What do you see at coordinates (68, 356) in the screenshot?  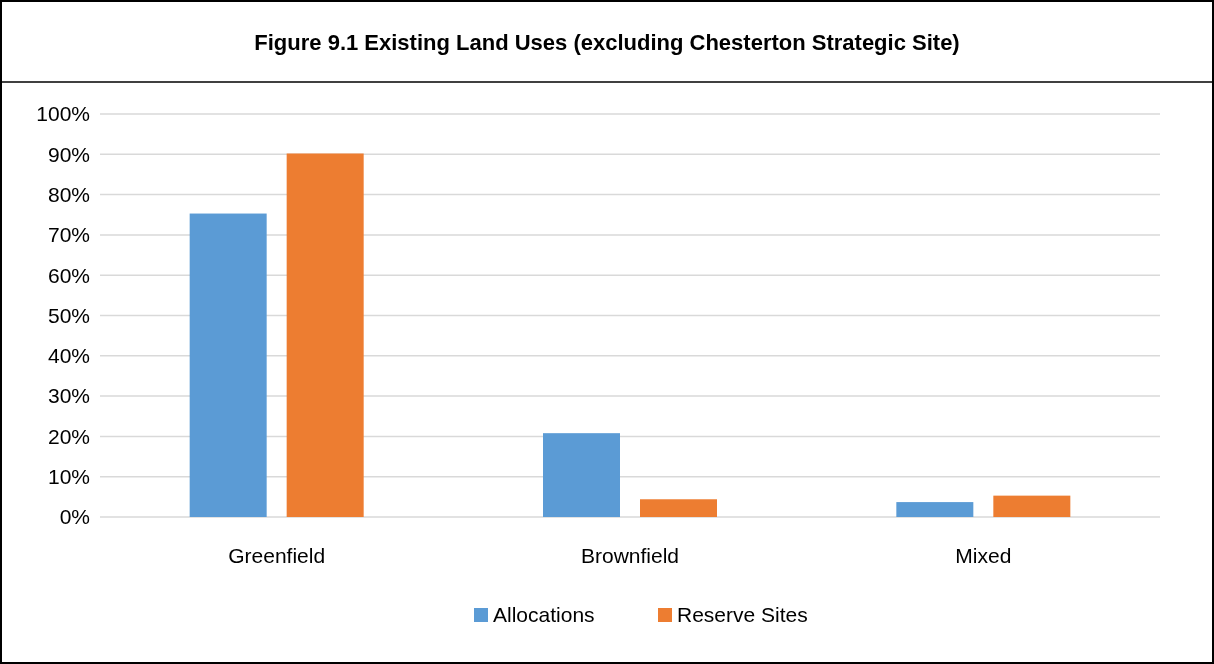 I see `y-tick-label: 40%` at bounding box center [68, 356].